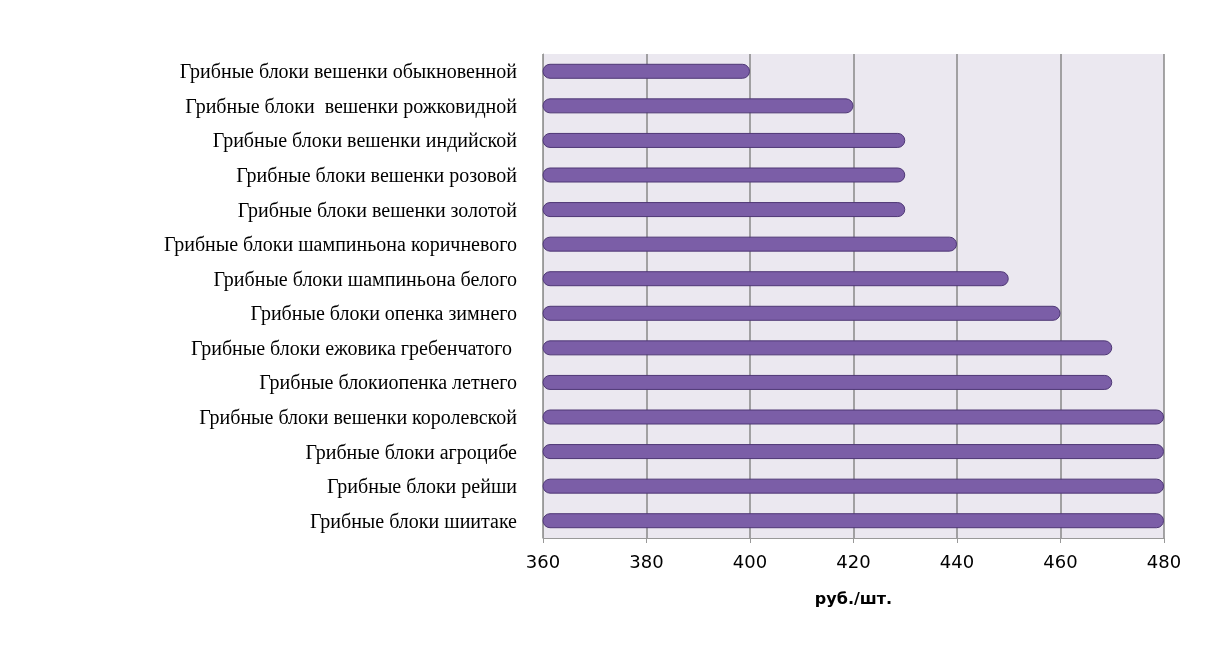 The height and width of the screenshot is (652, 1222). I want to click on y-tick-label: Грибные блоки опенка зимнего, so click(383, 314).